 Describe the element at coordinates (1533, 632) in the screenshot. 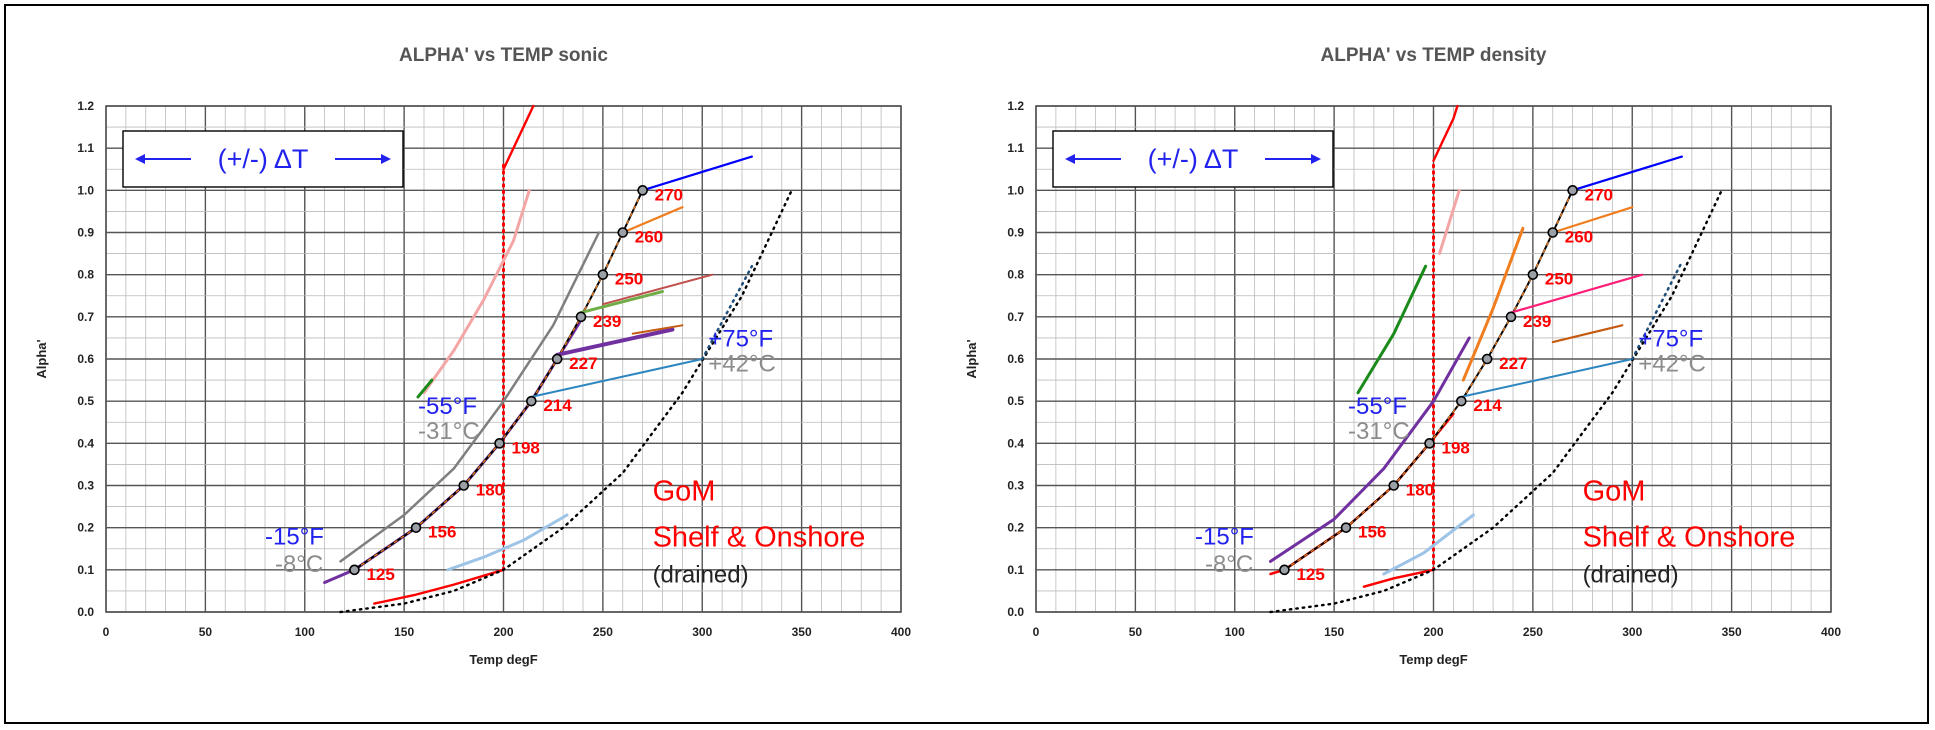

I see `density-x-tick-label: 250` at that location.